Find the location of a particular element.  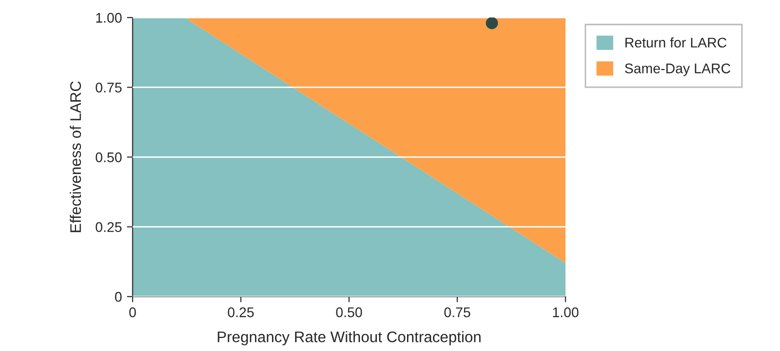

x-tick-label: 0.25 is located at coordinates (241, 312).